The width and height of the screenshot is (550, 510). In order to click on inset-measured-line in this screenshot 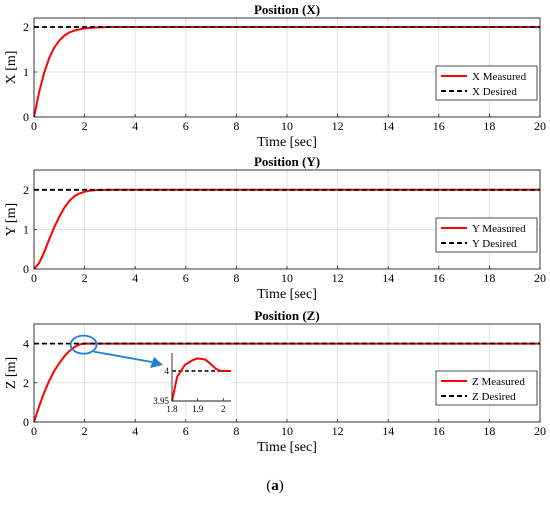, I will do `click(201, 379)`.